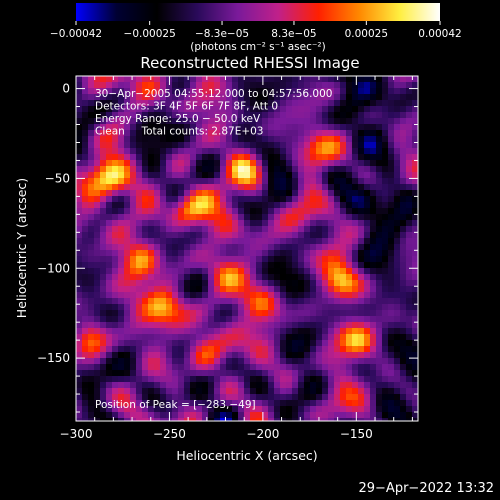  I want to click on annotation-line: Energy Range: 25.0 − 50.0 keV, so click(178, 119).